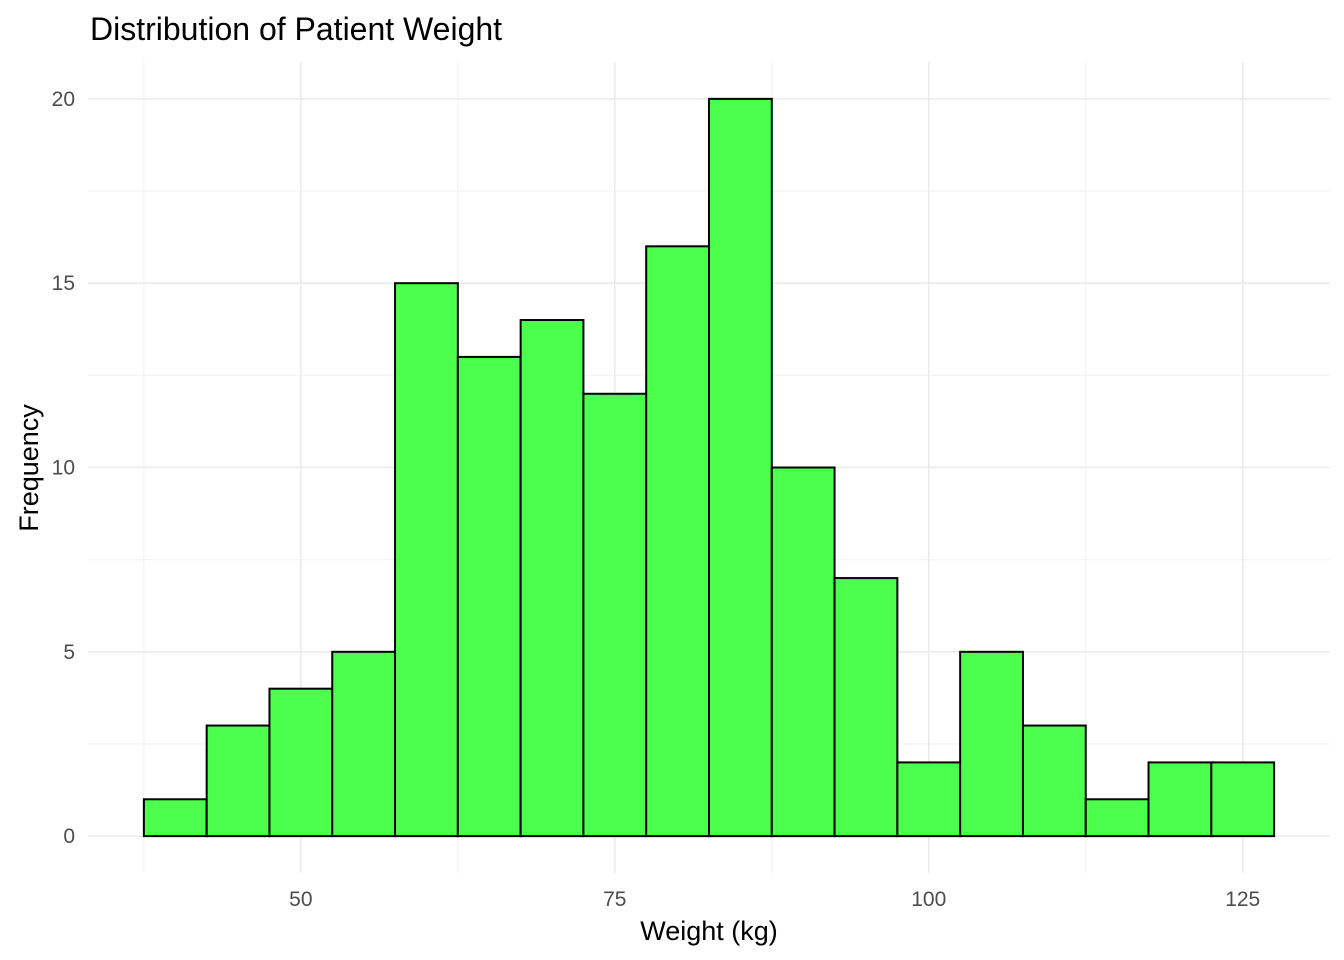 Image resolution: width=1344 pixels, height=960 pixels. I want to click on x-tick-label: 75, so click(614, 899).